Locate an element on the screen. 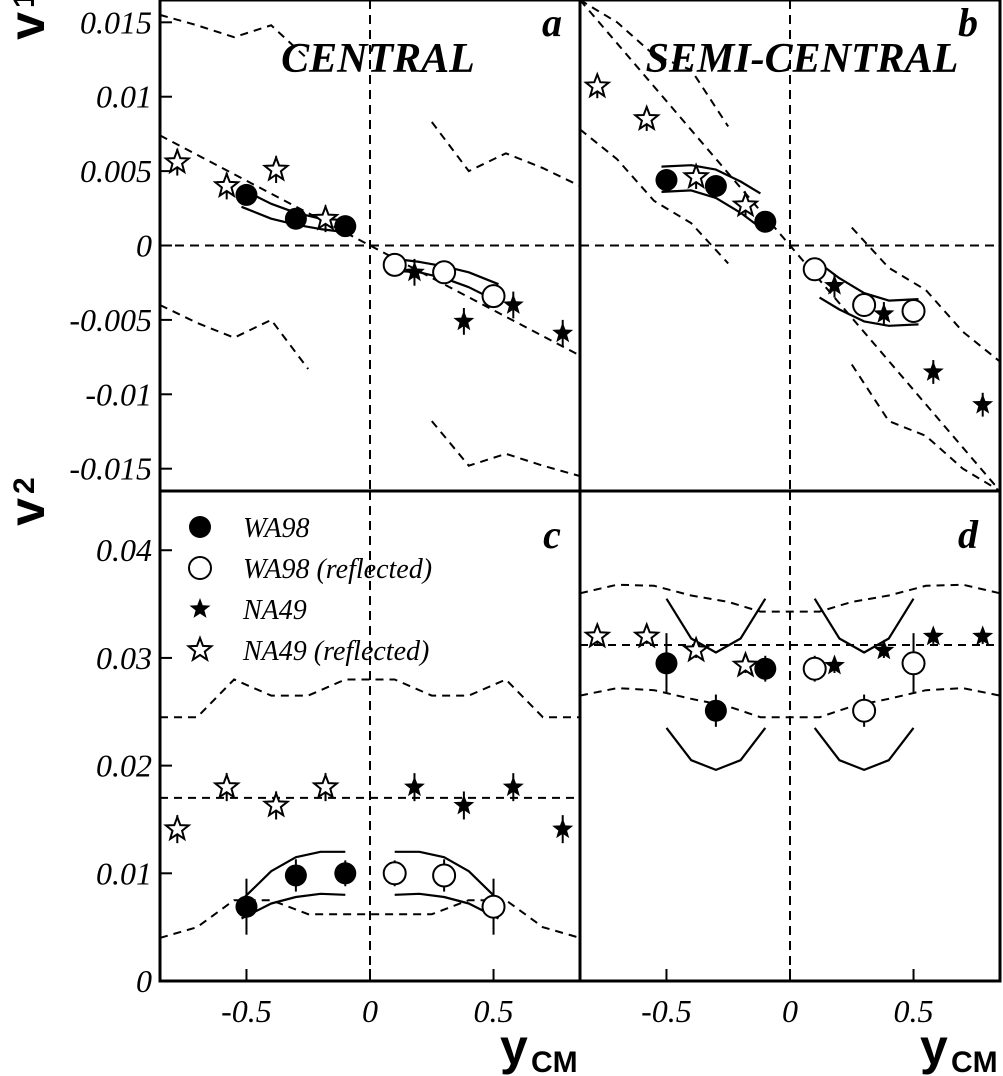  panel-a-ytick-label: 0.005 is located at coordinates (116, 171).